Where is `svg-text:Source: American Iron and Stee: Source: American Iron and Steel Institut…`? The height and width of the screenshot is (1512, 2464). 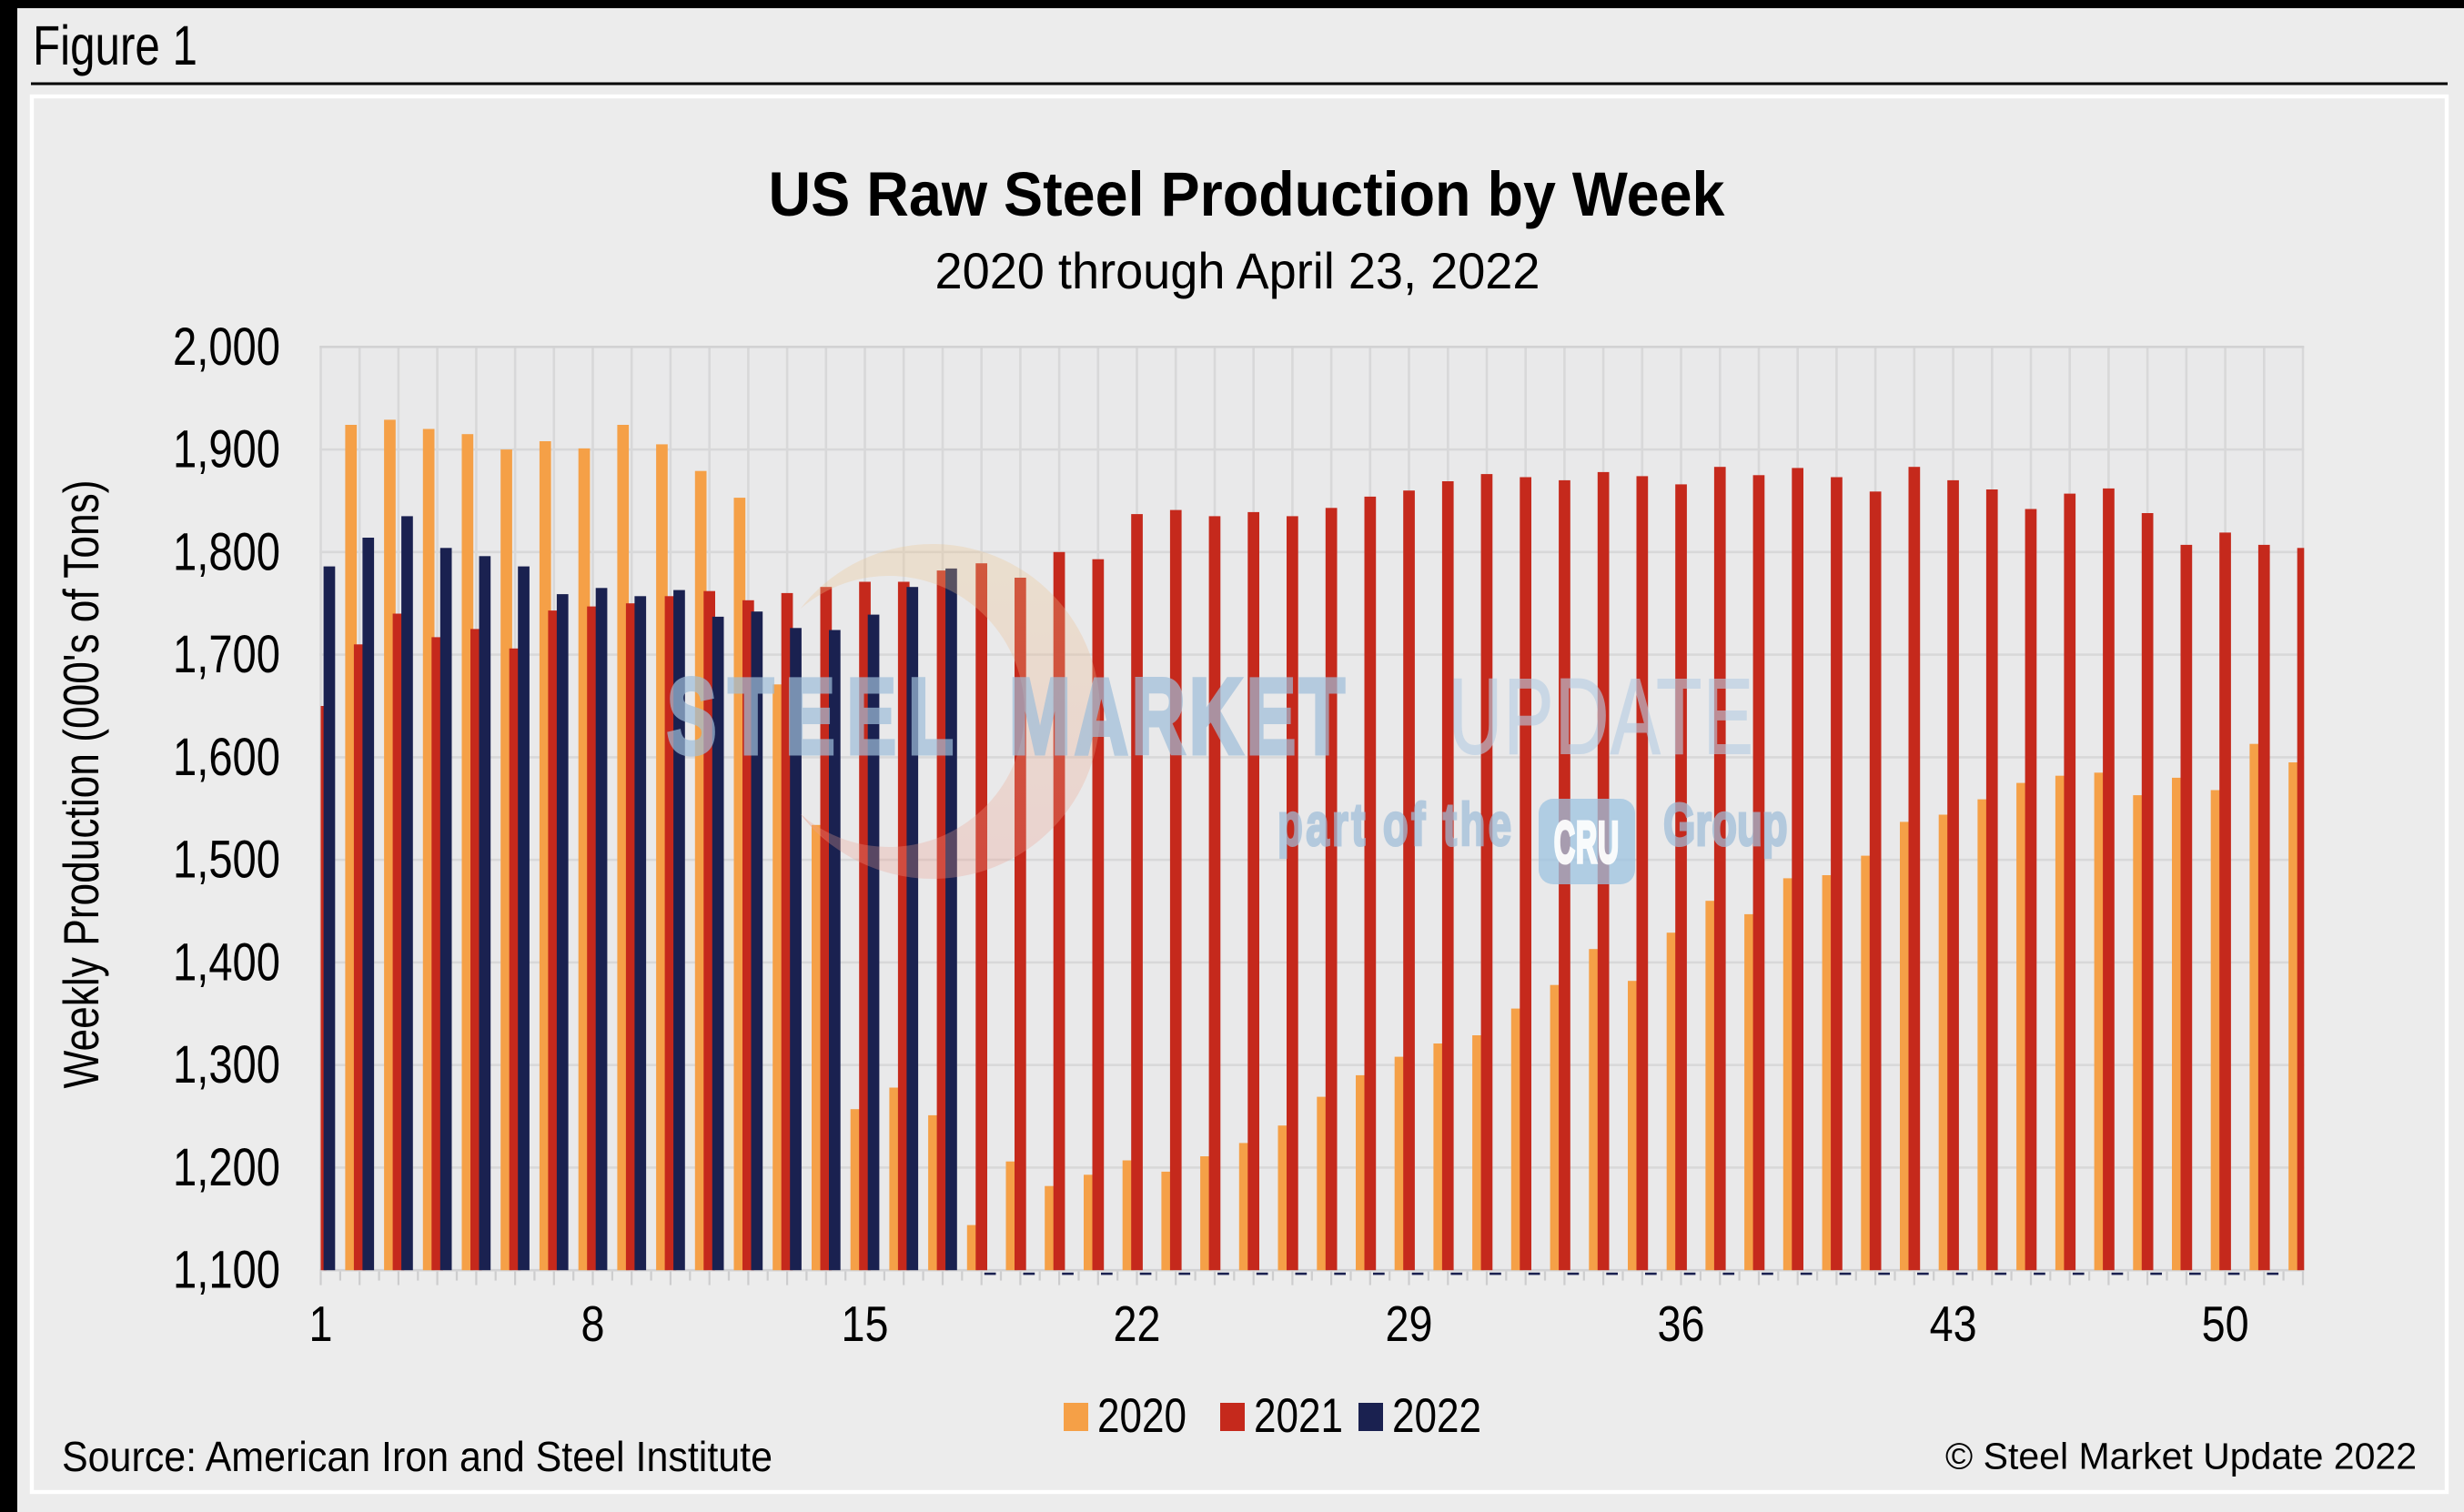 svg-text:Source: American Iron and Stee: Source: American Iron and Steel Institut… is located at coordinates (417, 1457).